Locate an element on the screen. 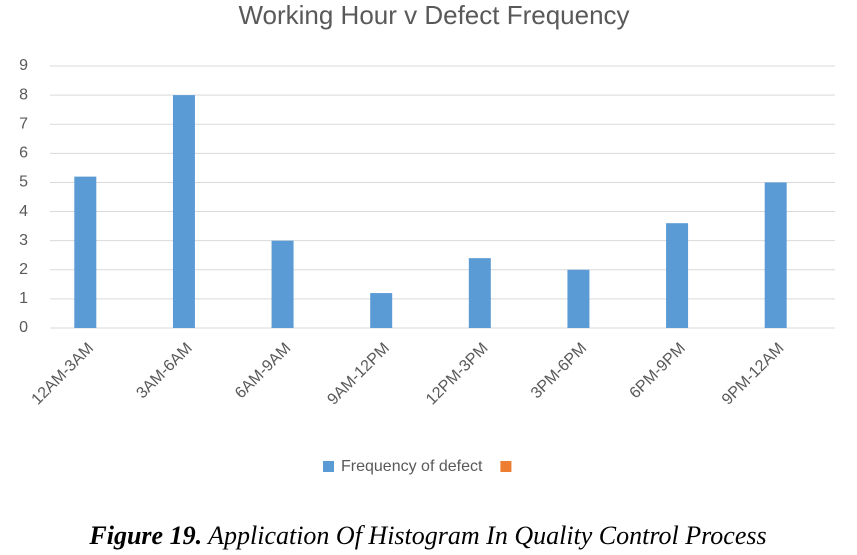  x-tick-label: 12AM-3AM is located at coordinates (63, 374).